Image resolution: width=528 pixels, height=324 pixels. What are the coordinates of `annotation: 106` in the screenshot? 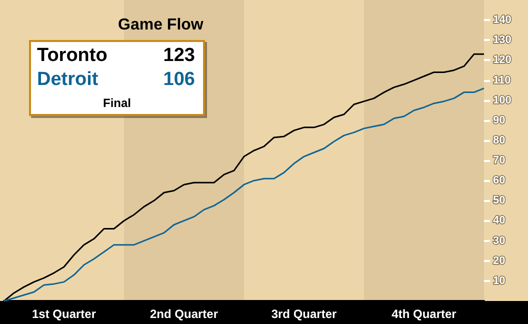 It's located at (179, 79).